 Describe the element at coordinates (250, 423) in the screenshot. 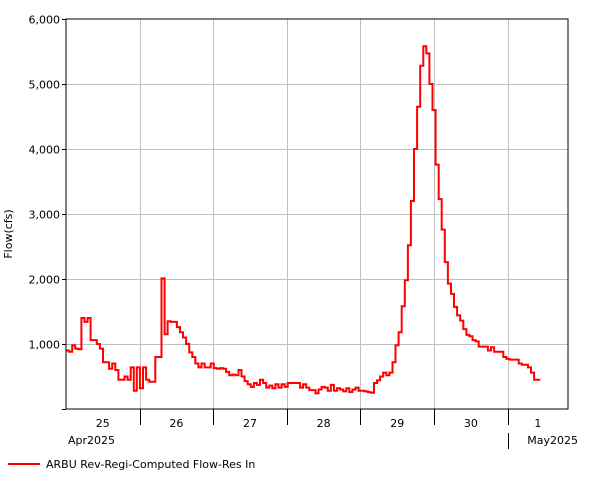

I see `x-tick-label: 27` at that location.